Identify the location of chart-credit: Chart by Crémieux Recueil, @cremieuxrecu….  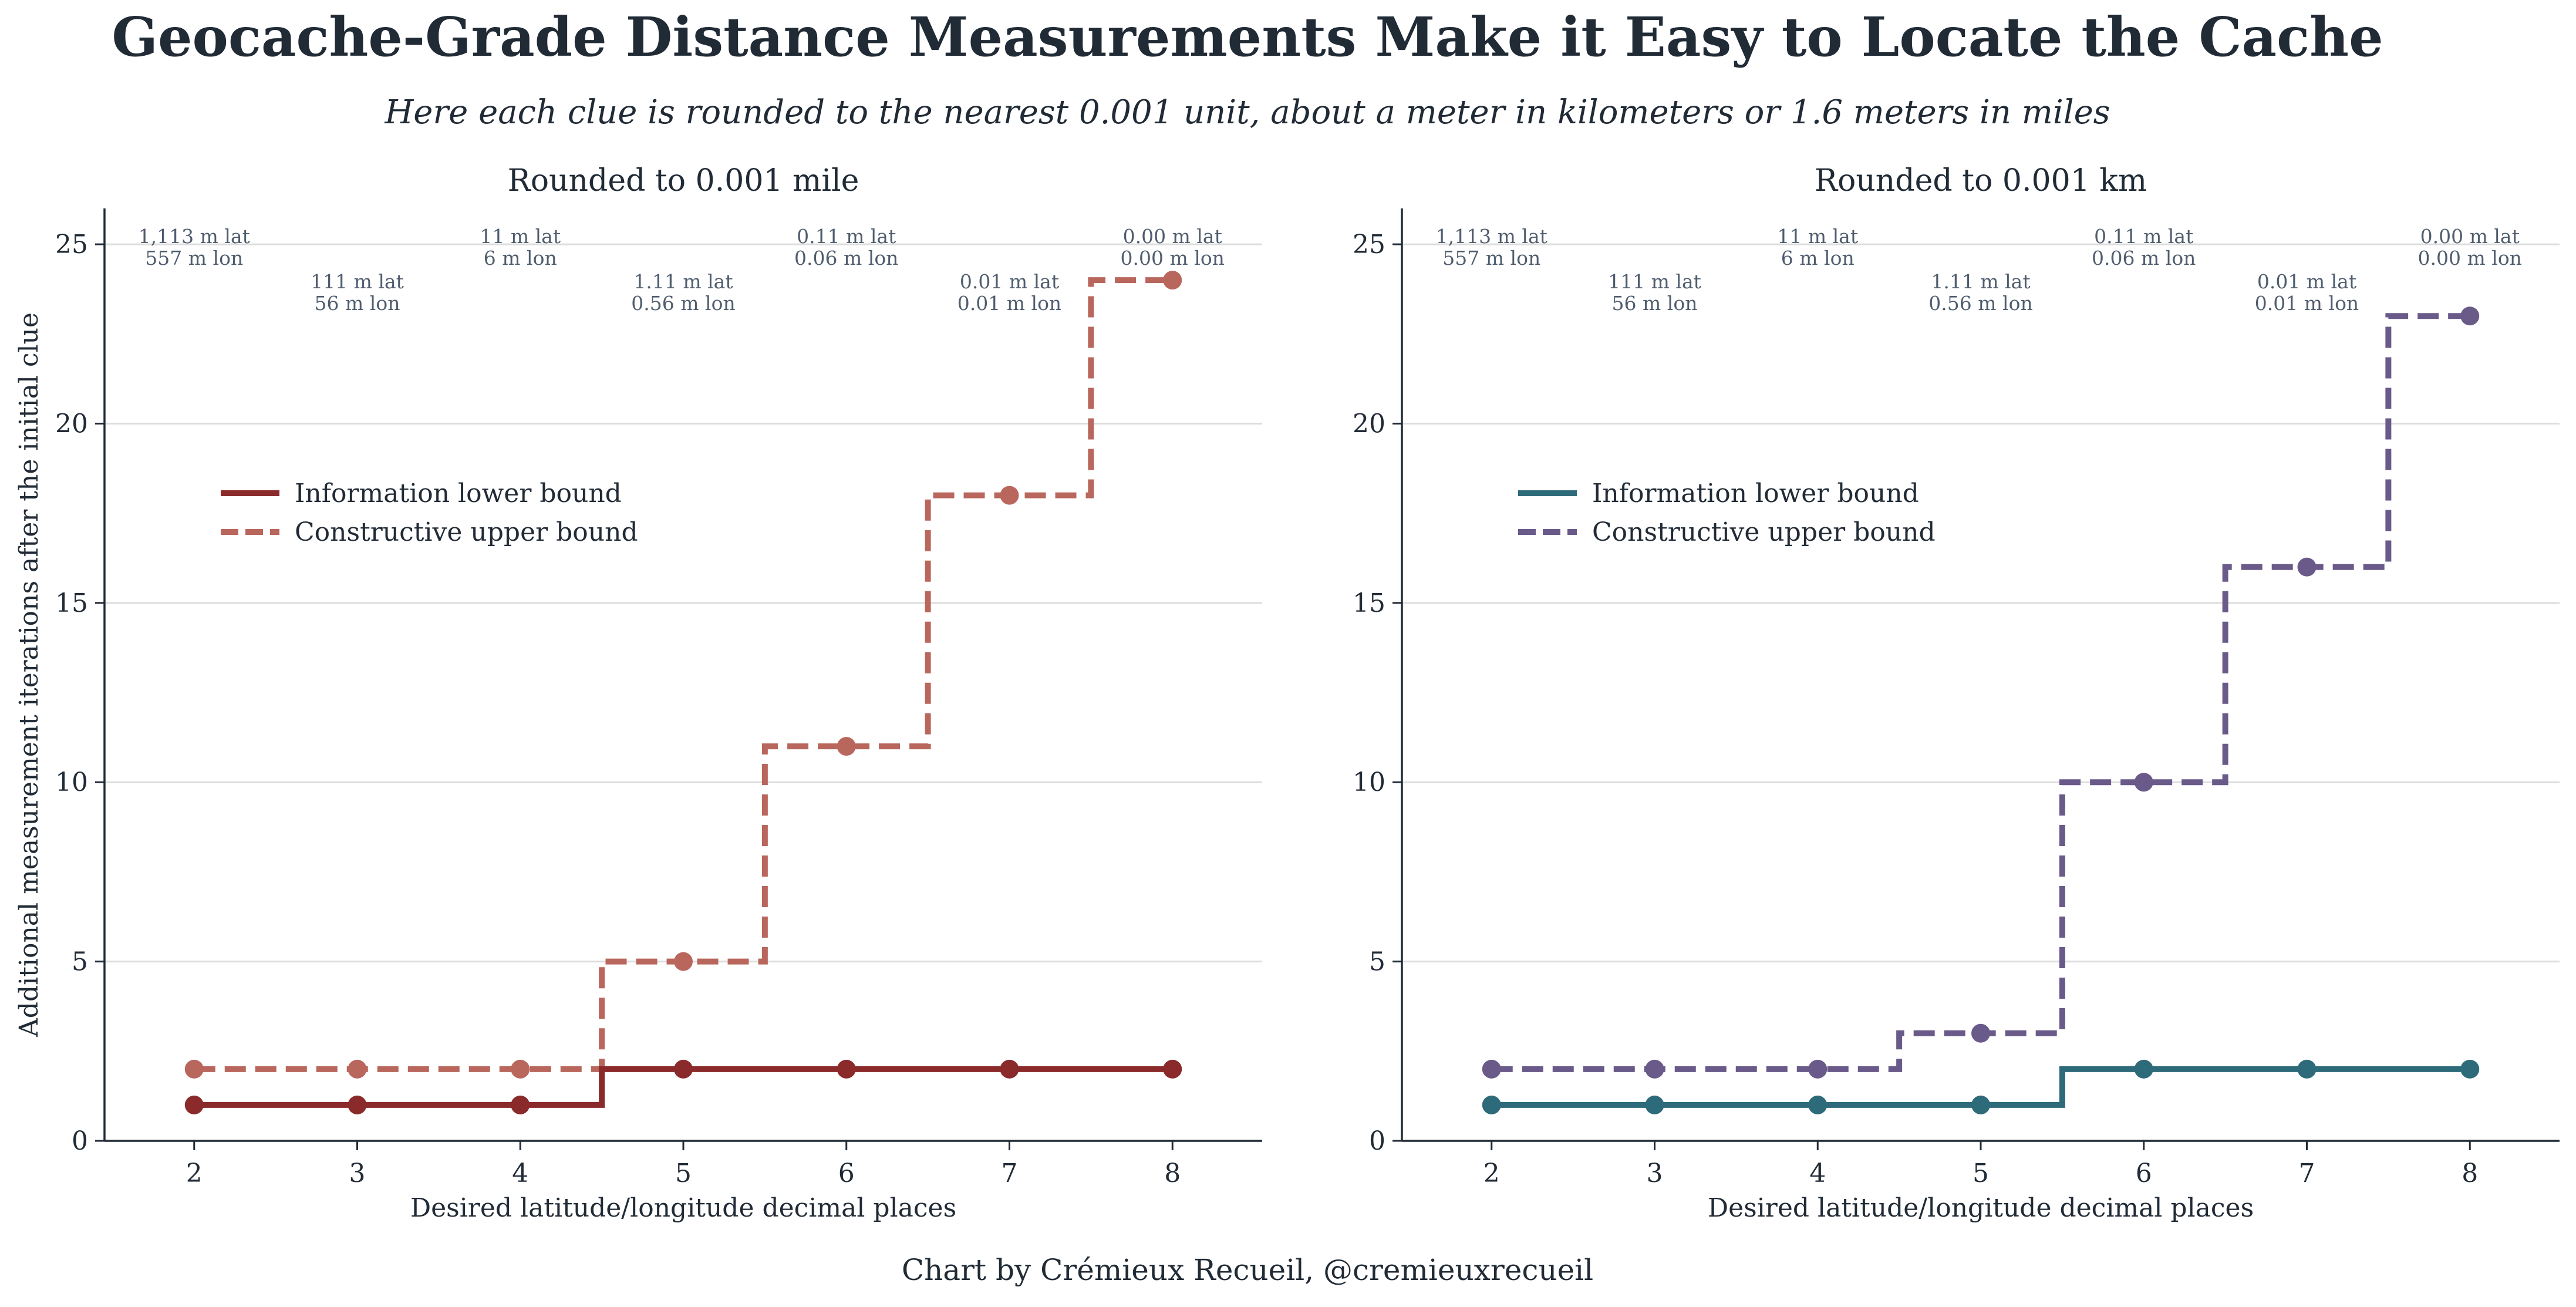
(1247, 1270).